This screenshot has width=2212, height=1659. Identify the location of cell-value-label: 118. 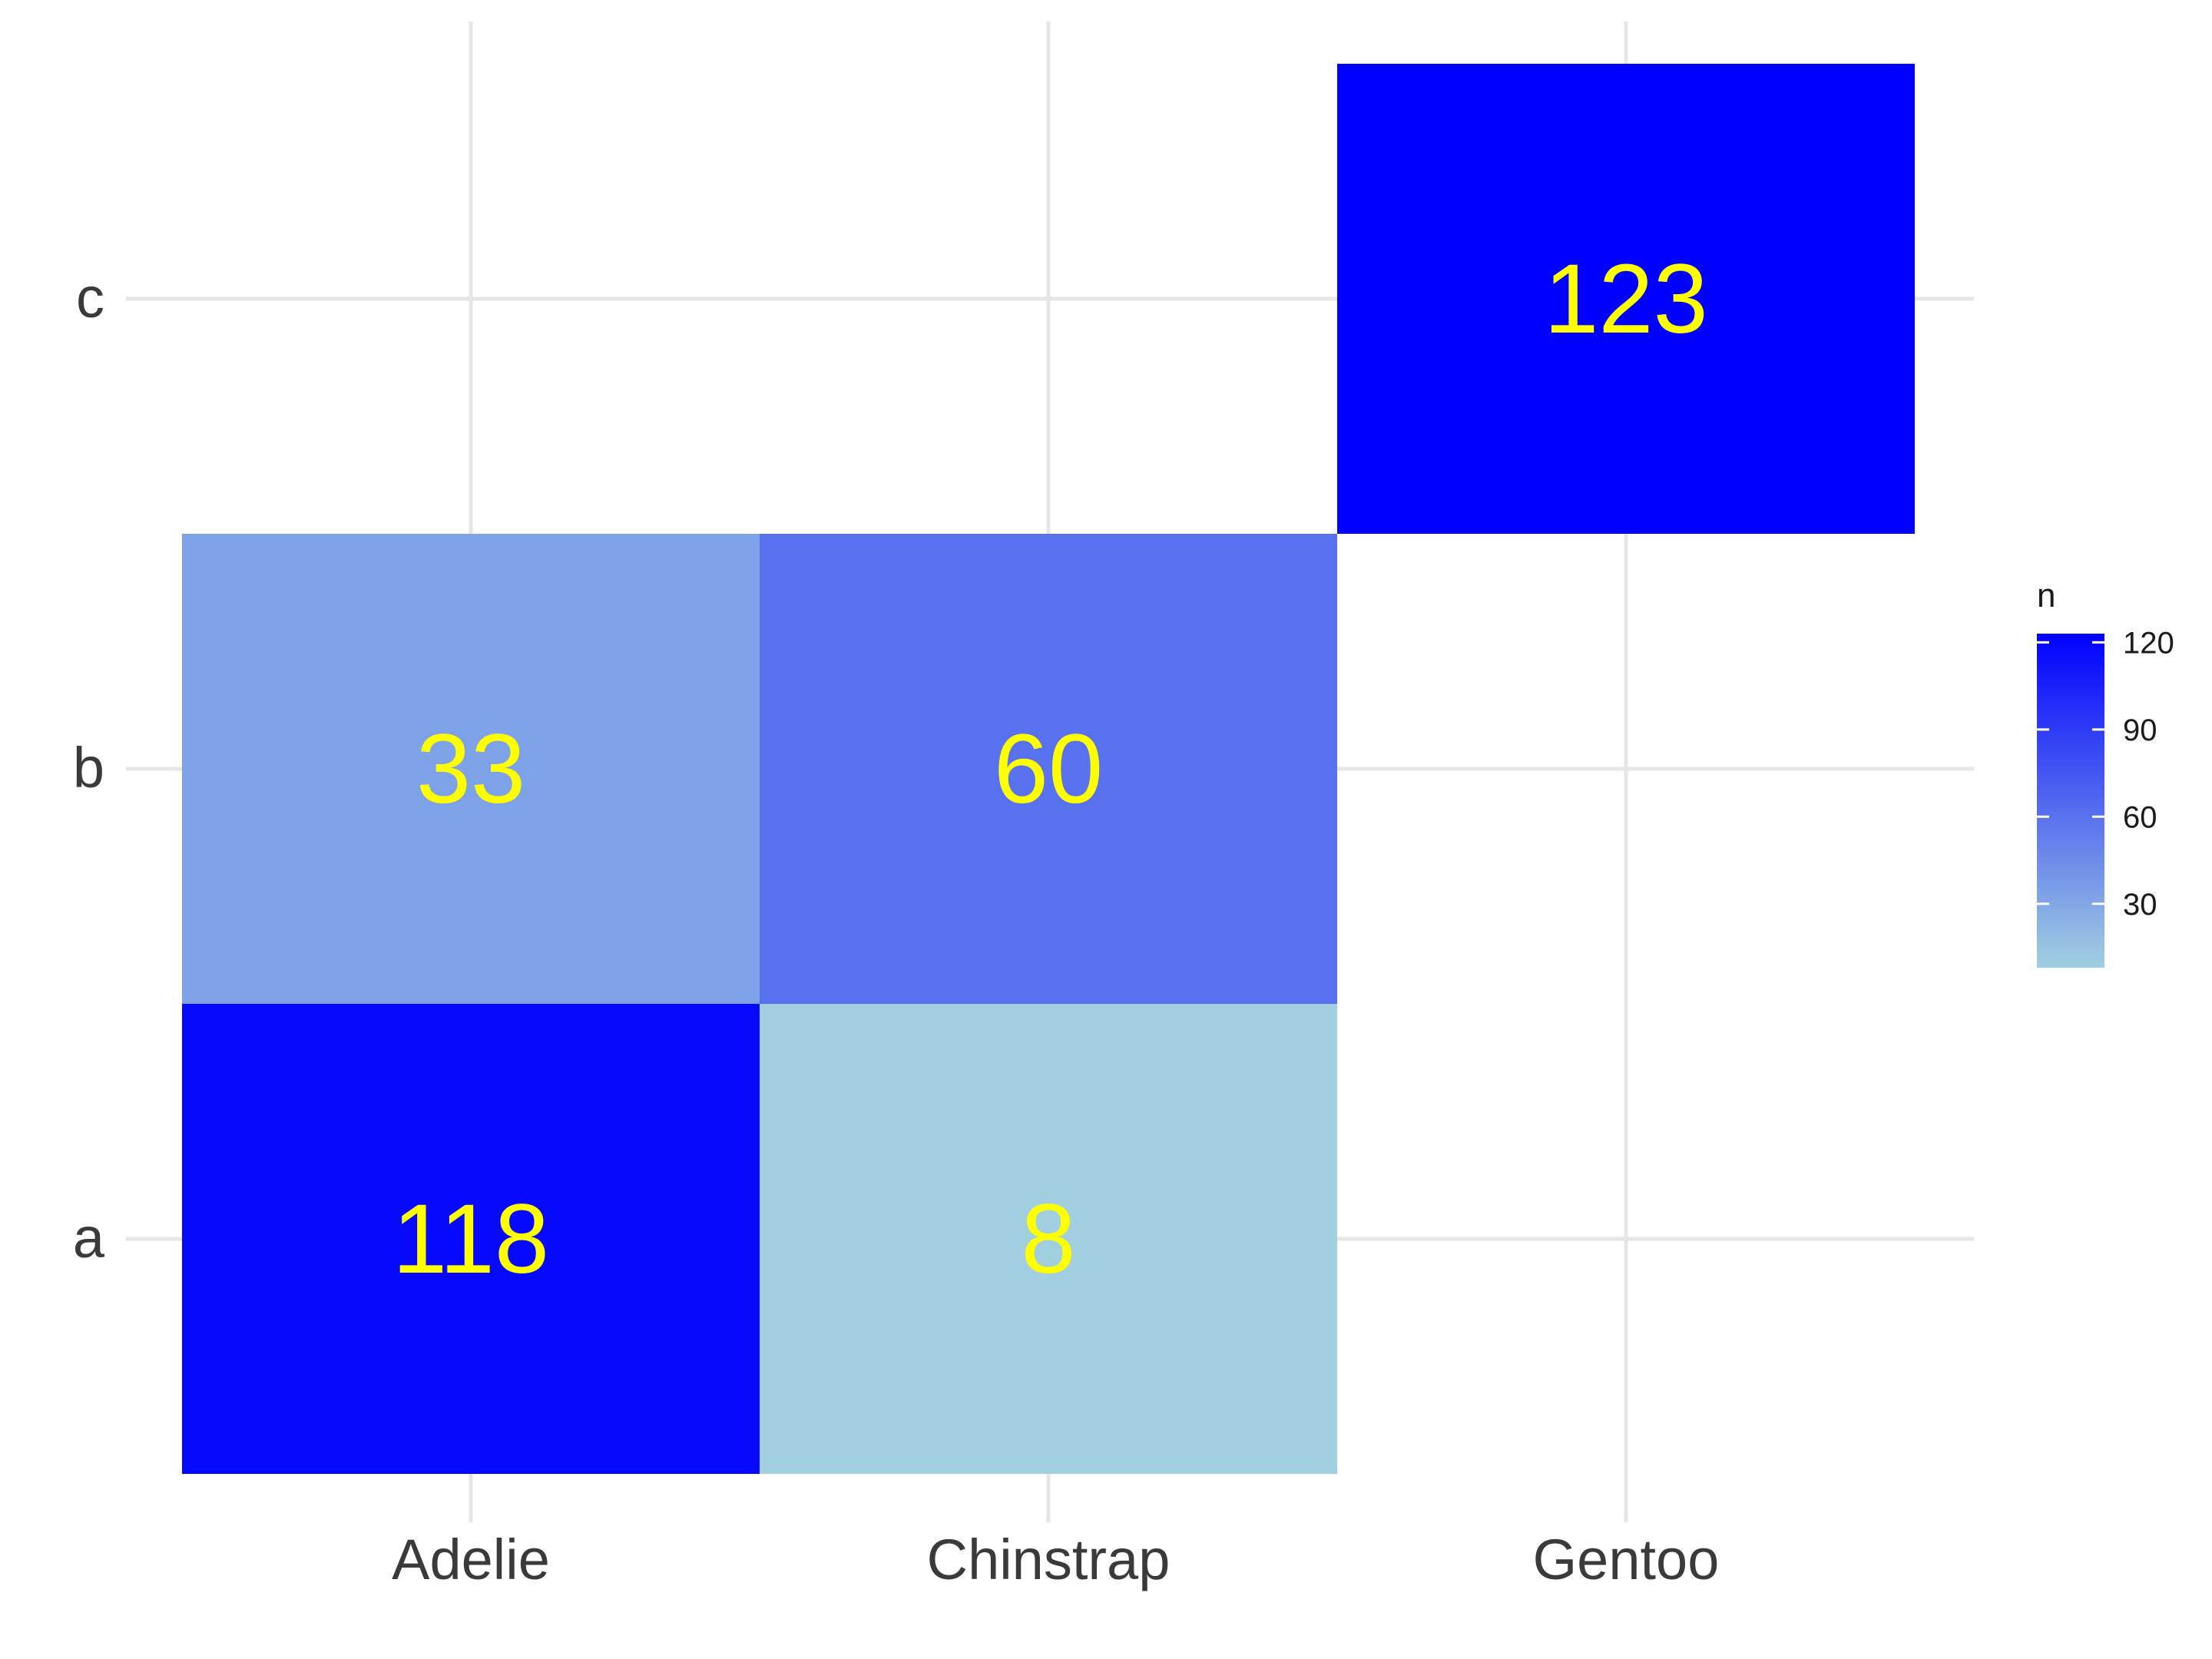
(470, 1239).